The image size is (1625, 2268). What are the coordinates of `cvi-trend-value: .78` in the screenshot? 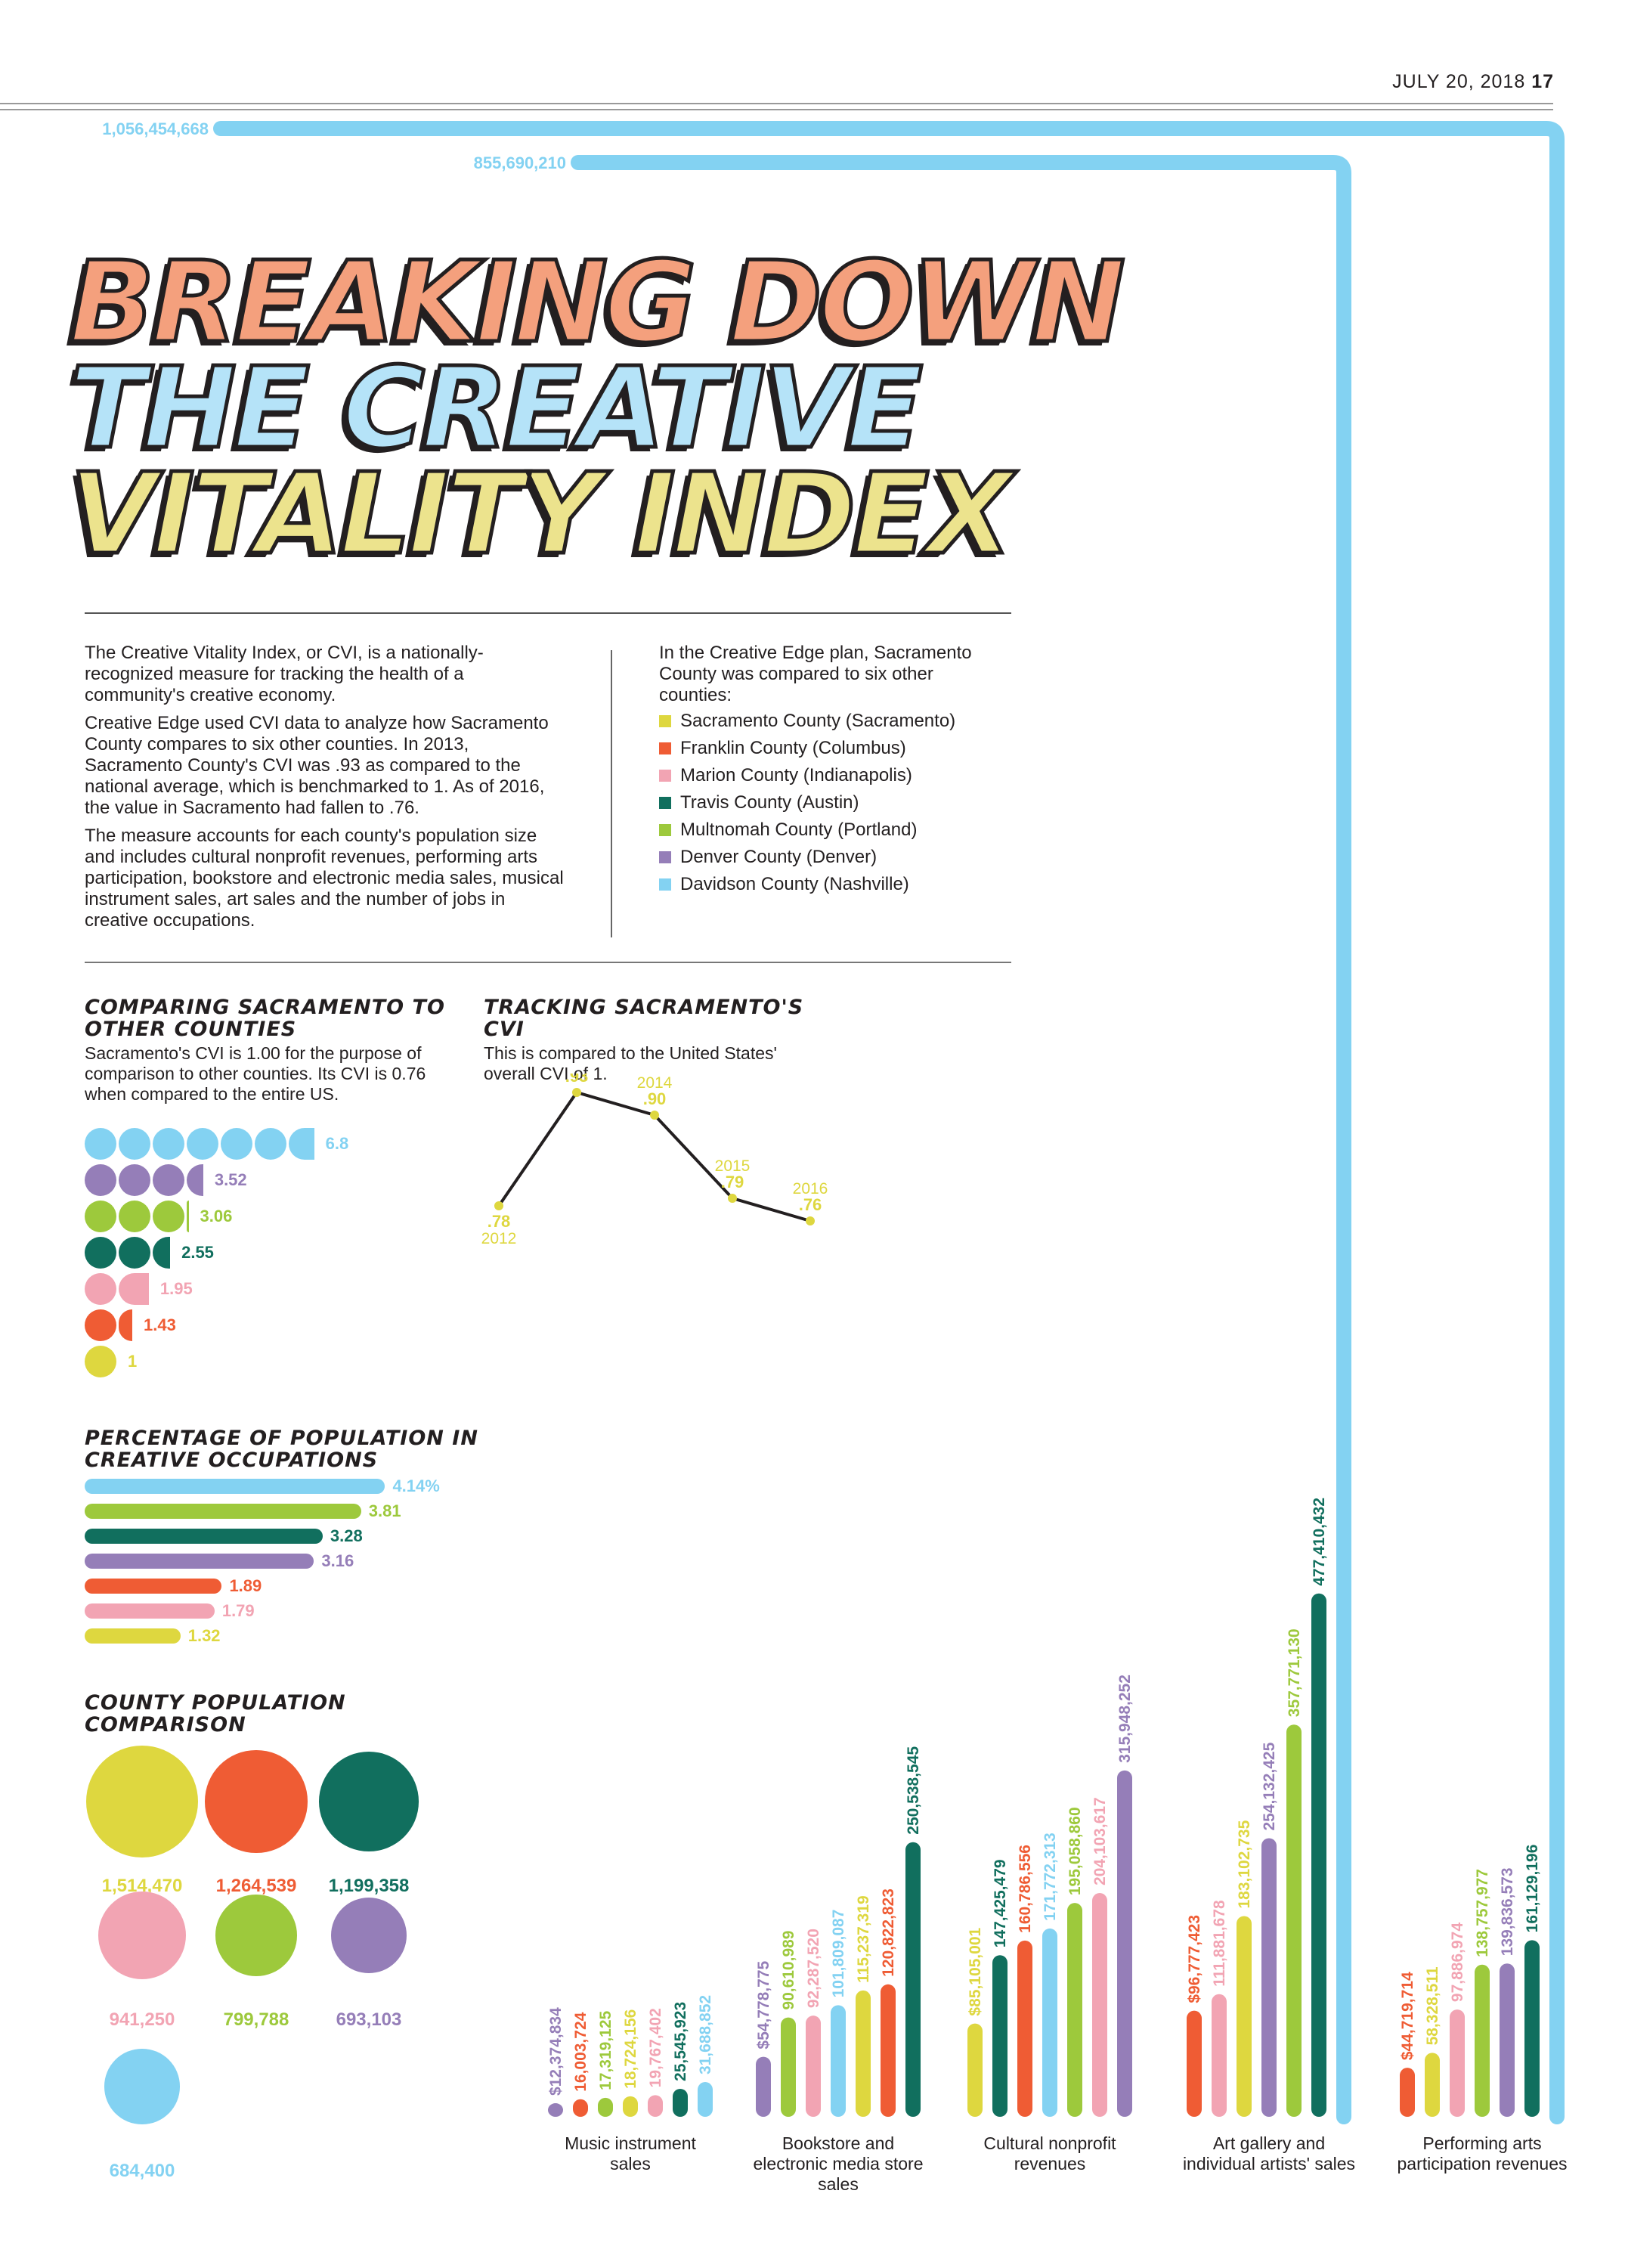 It's located at (499, 1221).